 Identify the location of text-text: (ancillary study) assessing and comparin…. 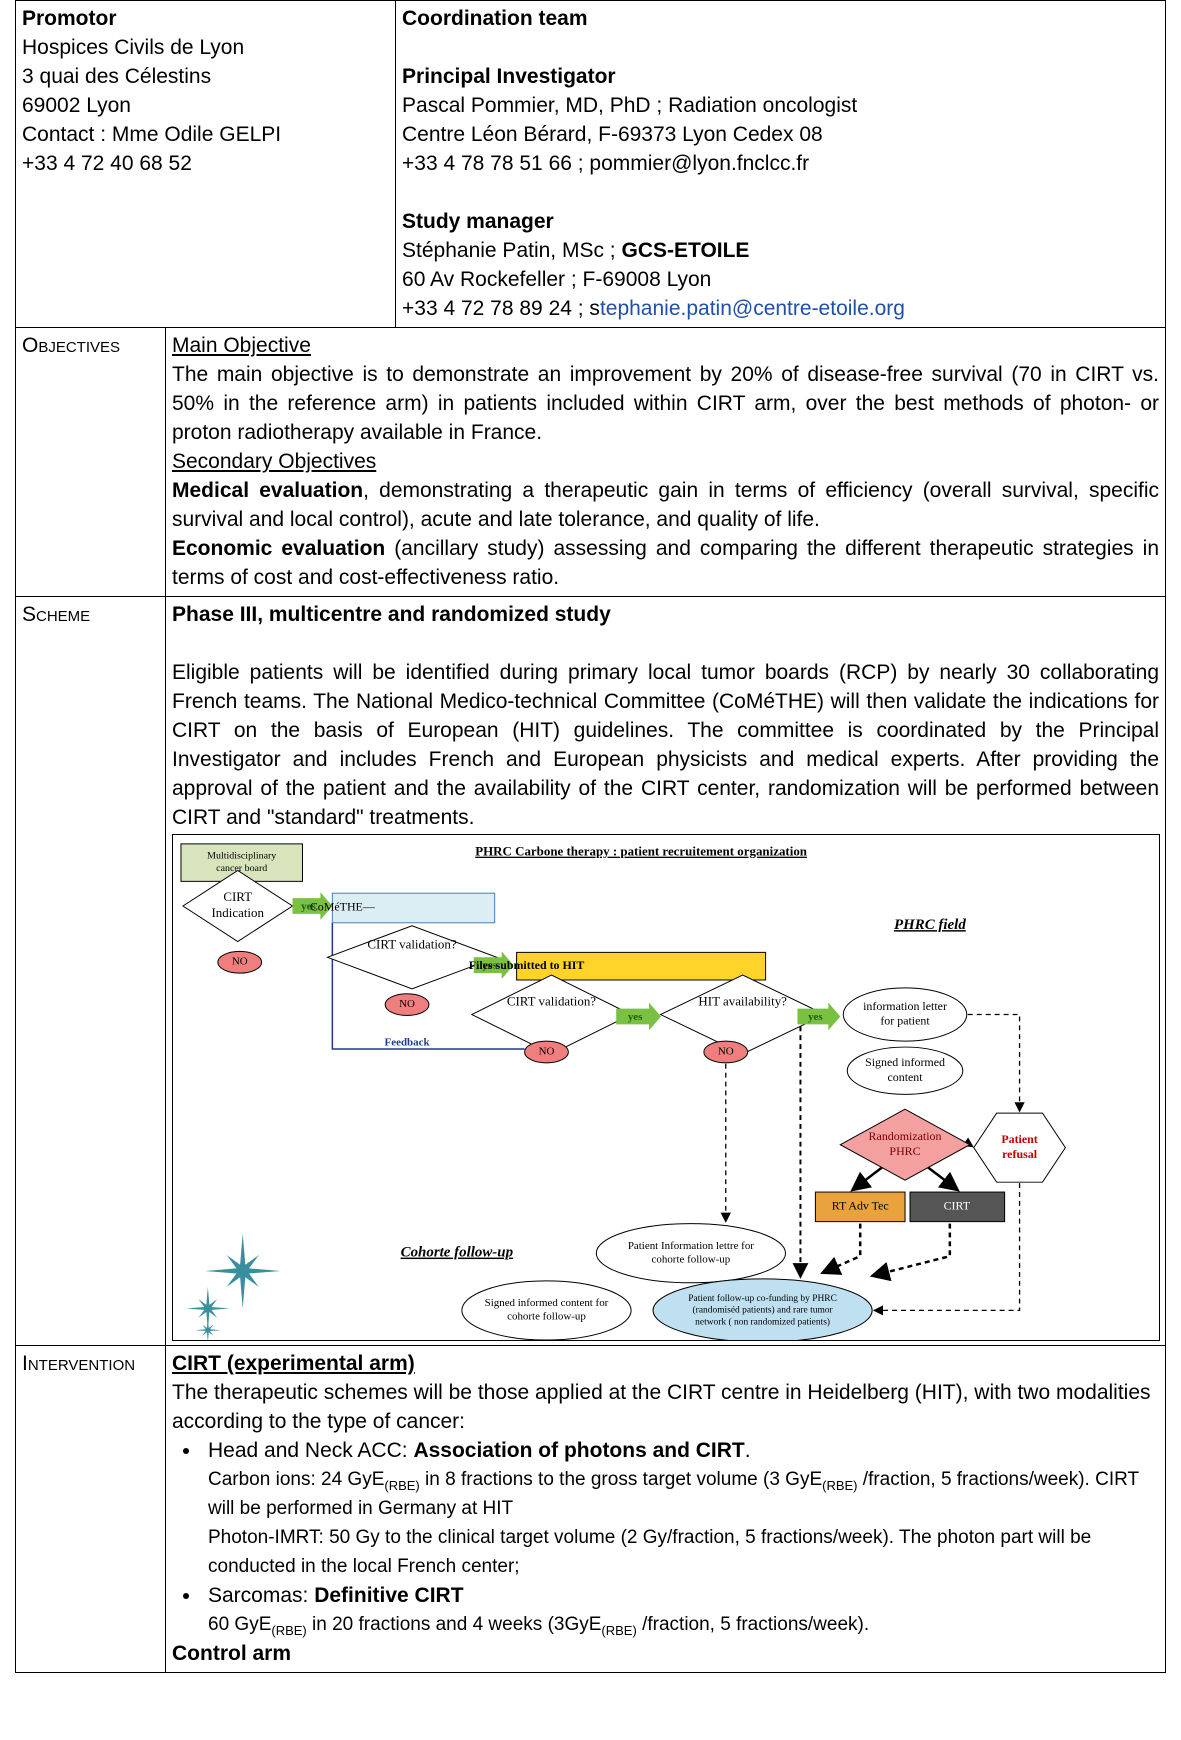
(665, 563).